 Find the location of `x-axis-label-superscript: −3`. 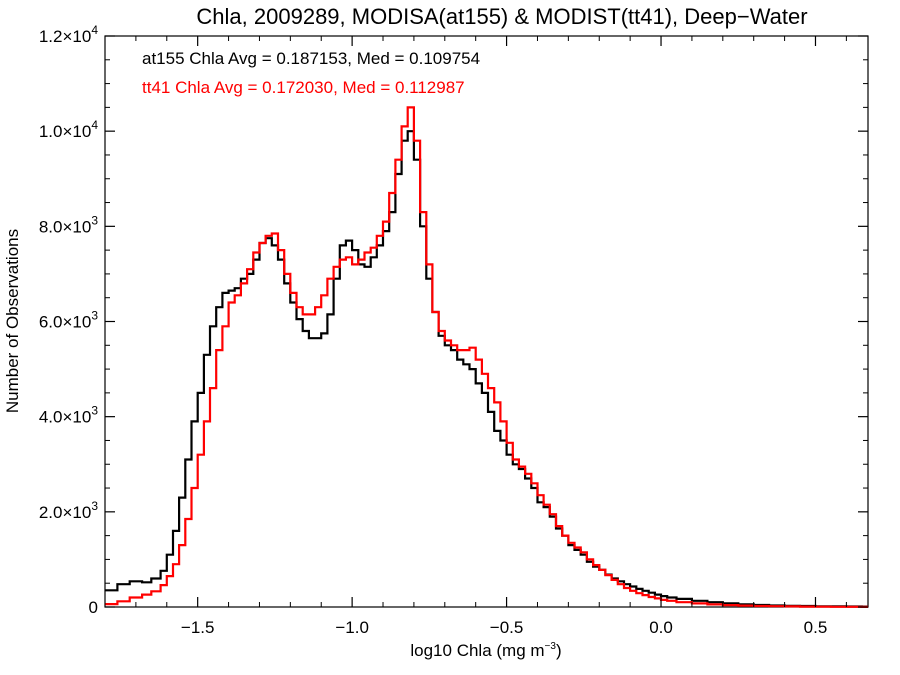

x-axis-label-superscript: −3 is located at coordinates (551, 646).